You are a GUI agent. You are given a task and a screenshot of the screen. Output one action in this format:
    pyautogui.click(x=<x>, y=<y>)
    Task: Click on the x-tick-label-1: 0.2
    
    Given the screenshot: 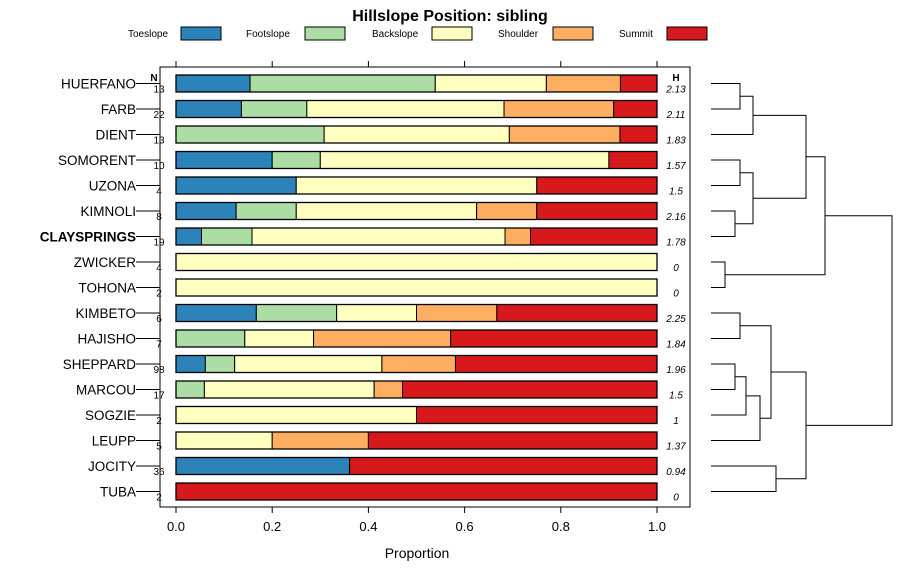 What is the action you would take?
    pyautogui.click(x=272, y=526)
    